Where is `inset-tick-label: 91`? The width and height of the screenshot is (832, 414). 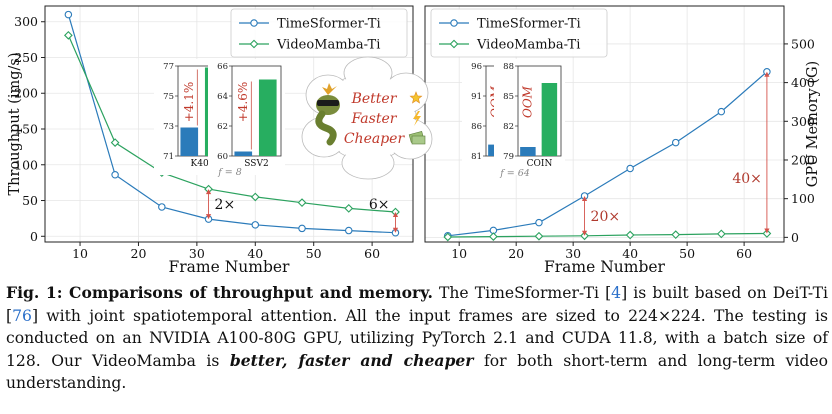
inset-tick-label: 91 is located at coordinates (476, 97).